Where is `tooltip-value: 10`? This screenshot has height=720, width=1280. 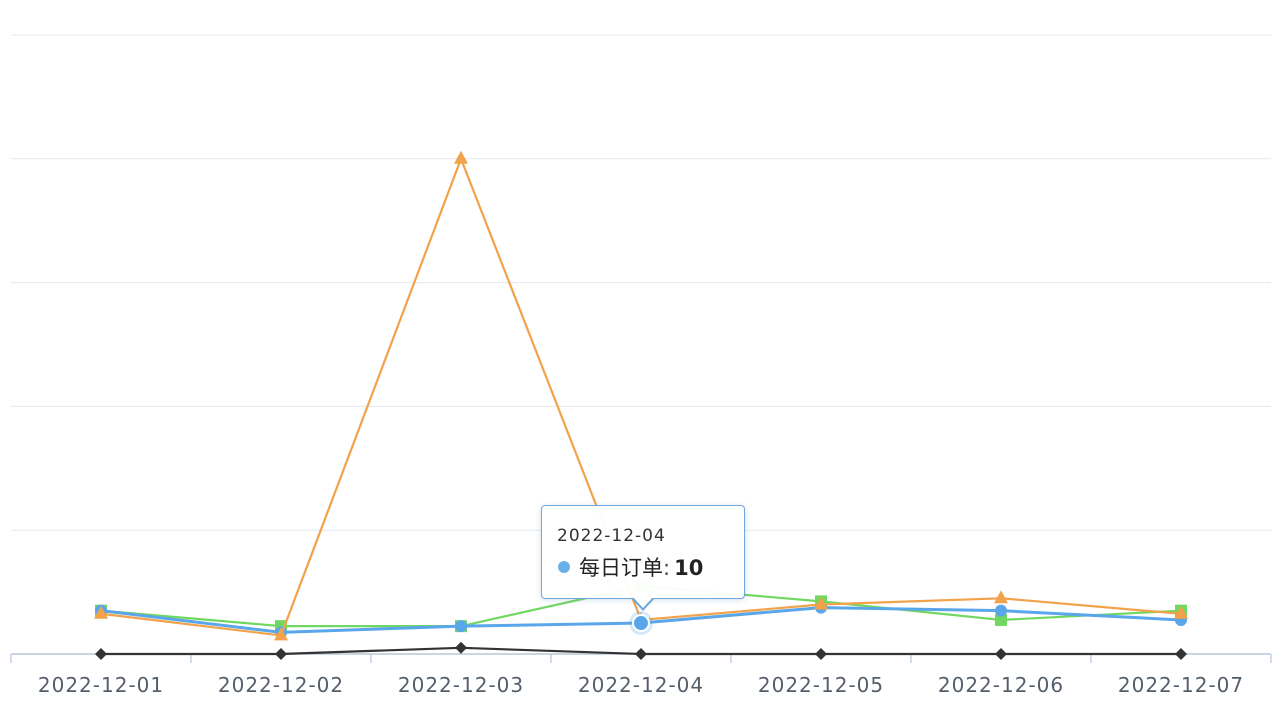 tooltip-value: 10 is located at coordinates (689, 568).